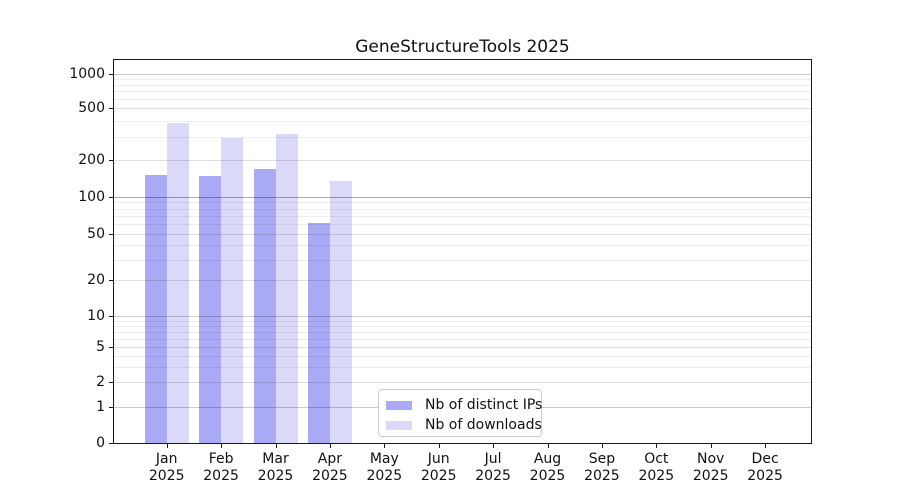  Describe the element at coordinates (96, 280) in the screenshot. I see `y-tick-label: 20` at that location.